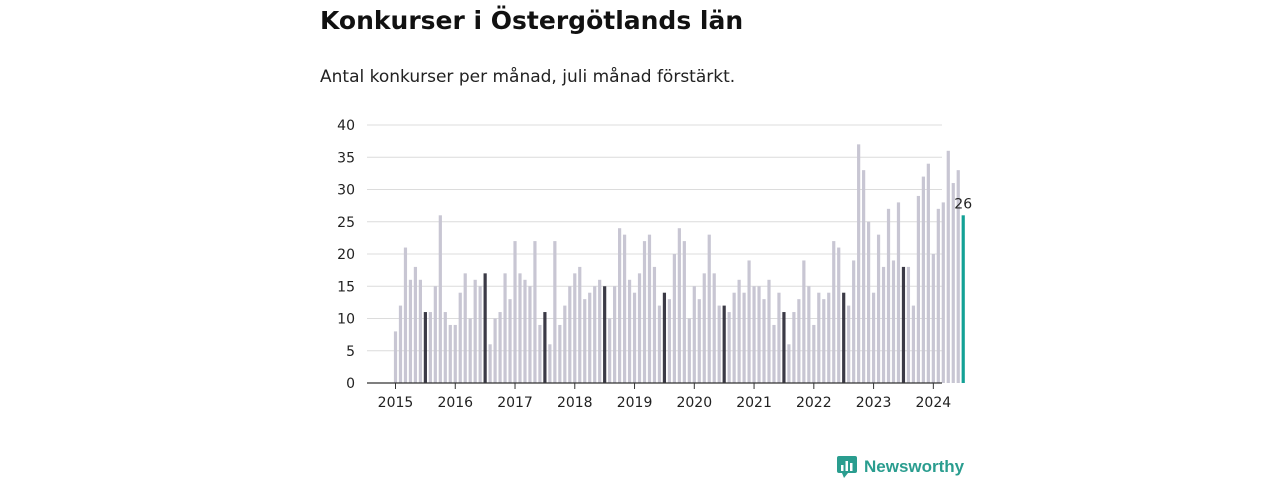  What do you see at coordinates (396, 403) in the screenshot?
I see `x-tick-label: 2015` at bounding box center [396, 403].